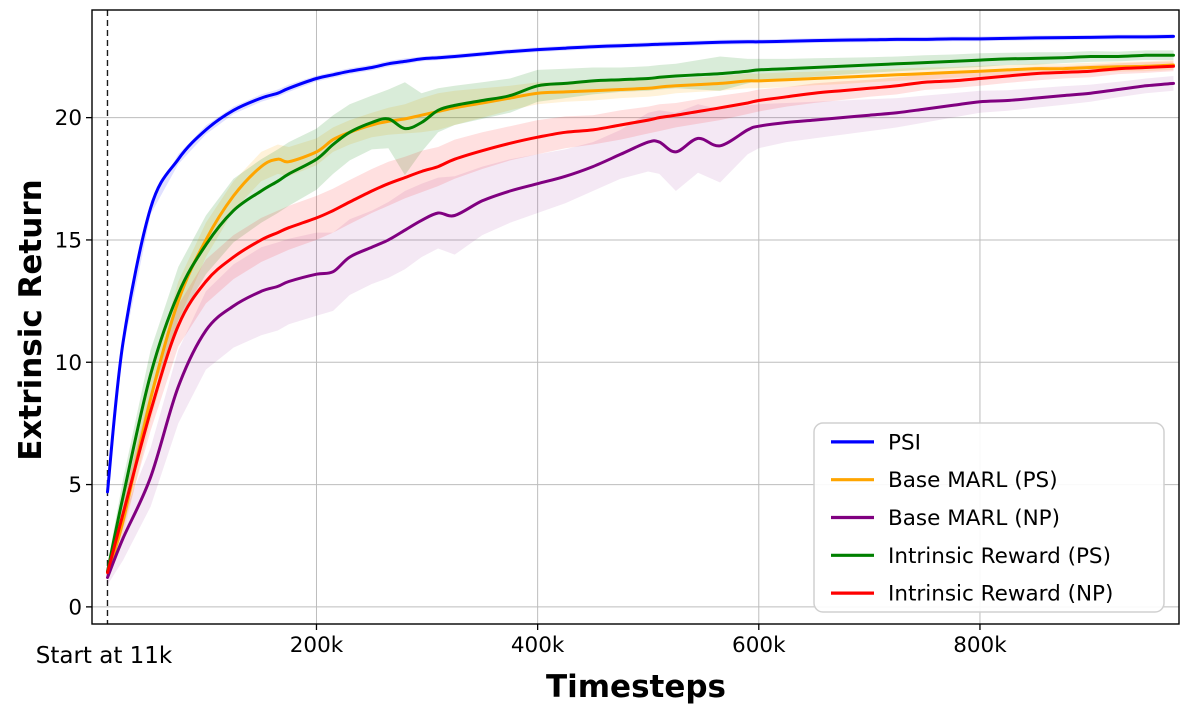 Image resolution: width=1186 pixels, height=709 pixels. What do you see at coordinates (973, 480) in the screenshot?
I see `legend-label-base-marl-ps: Base MARL (PS)` at bounding box center [973, 480].